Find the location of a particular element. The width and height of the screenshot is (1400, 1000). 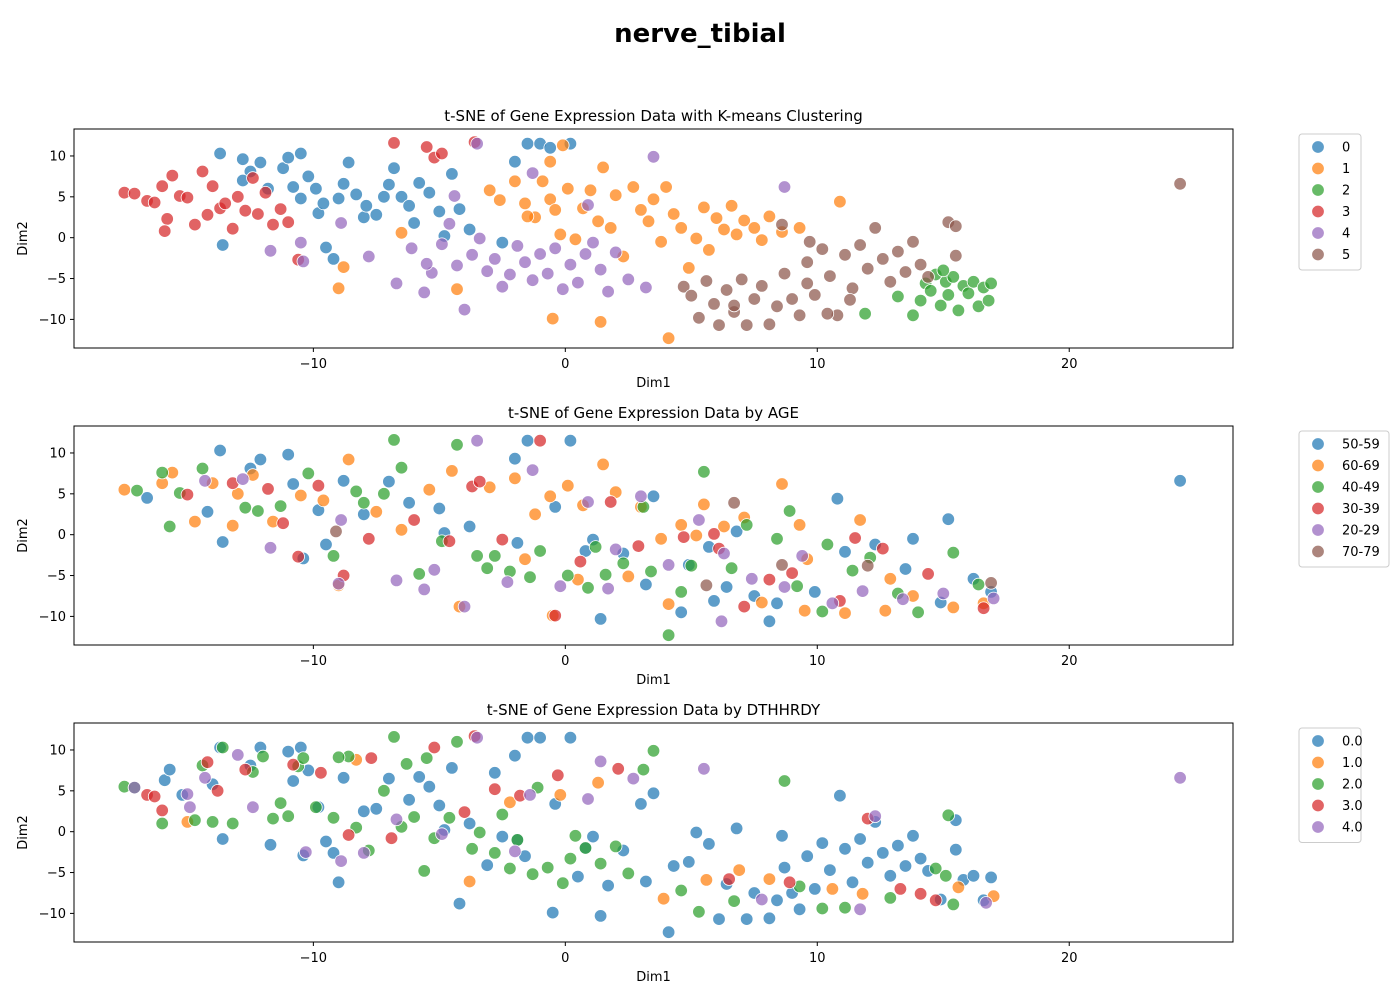

legend-label: 4.0 is located at coordinates (1352, 828).